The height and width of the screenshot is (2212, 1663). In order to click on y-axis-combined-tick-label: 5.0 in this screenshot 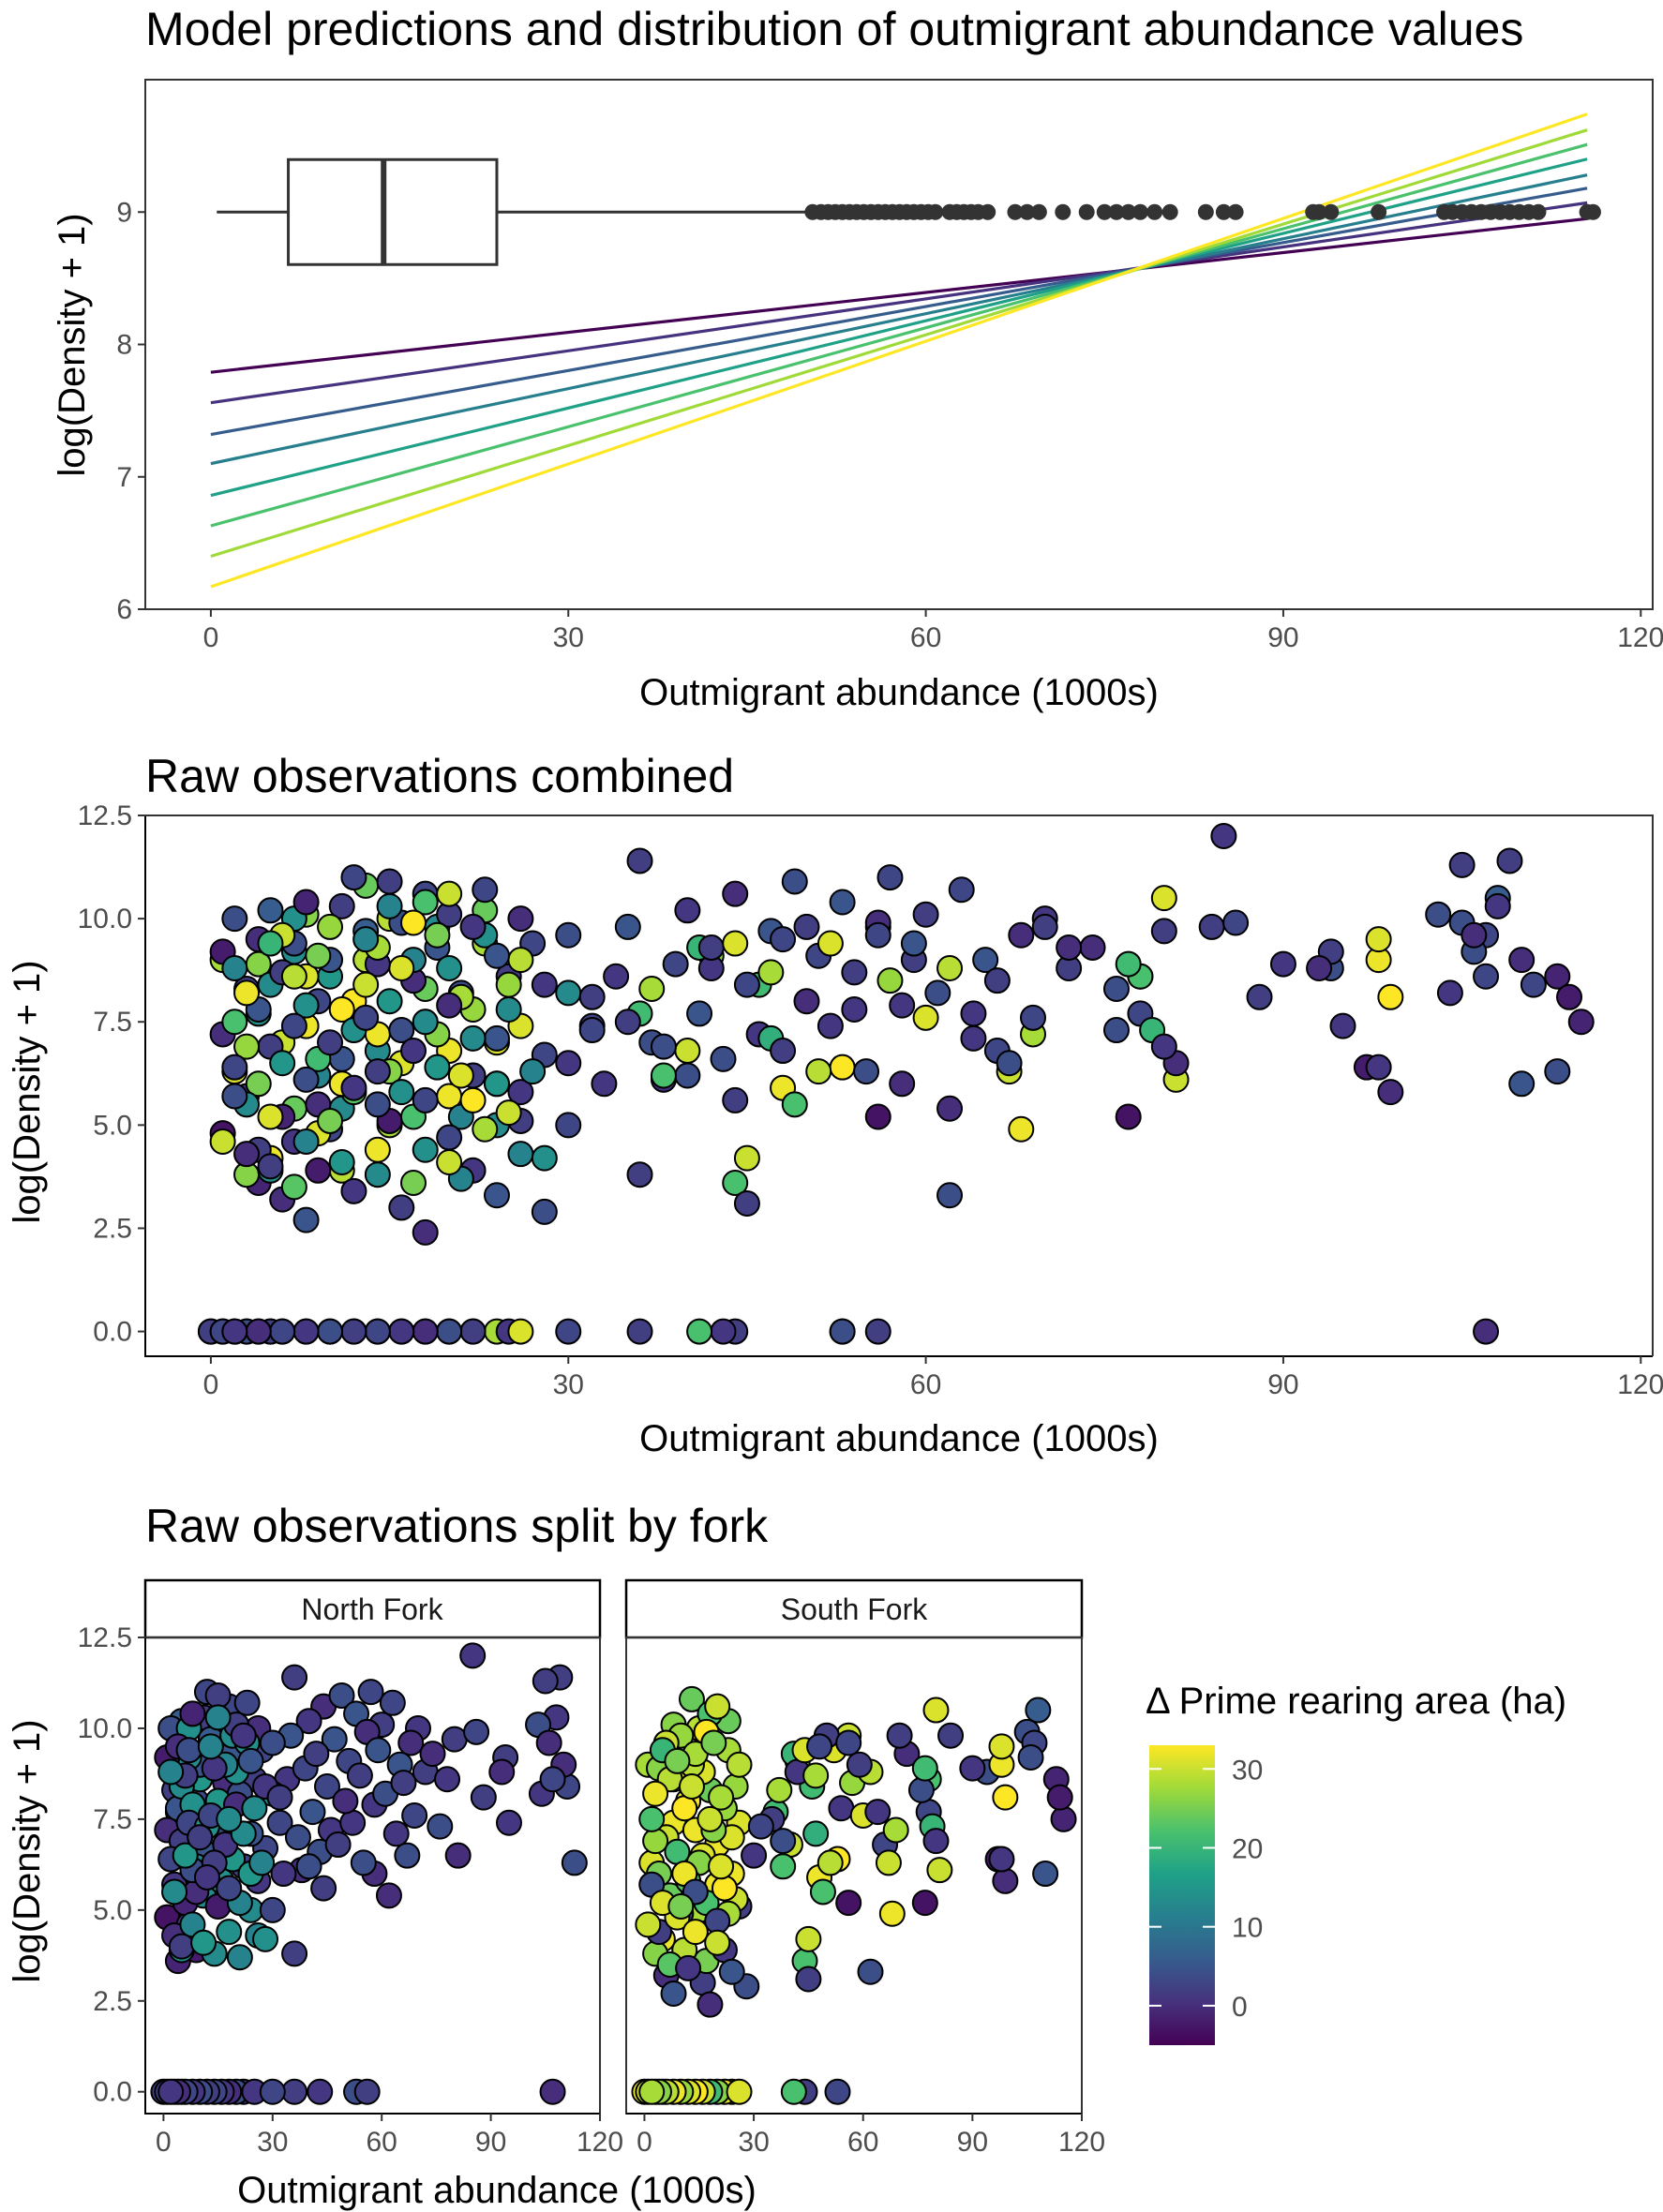, I will do `click(113, 1125)`.